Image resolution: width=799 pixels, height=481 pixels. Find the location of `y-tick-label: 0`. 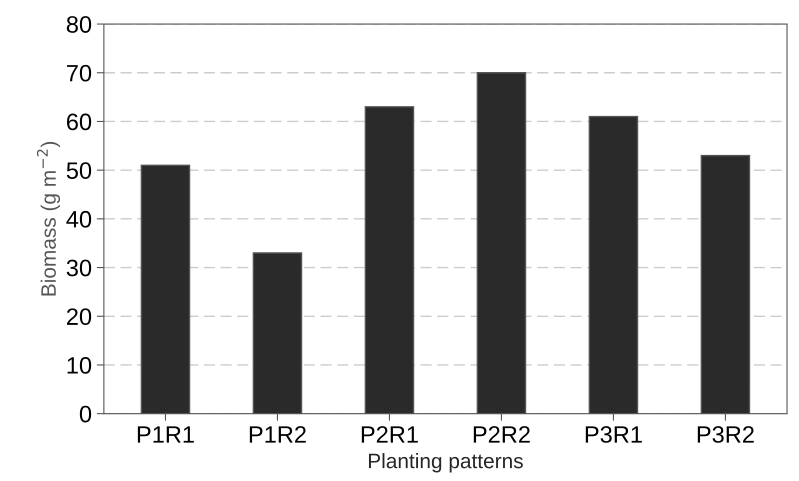

y-tick-label: 0 is located at coordinates (86, 414).